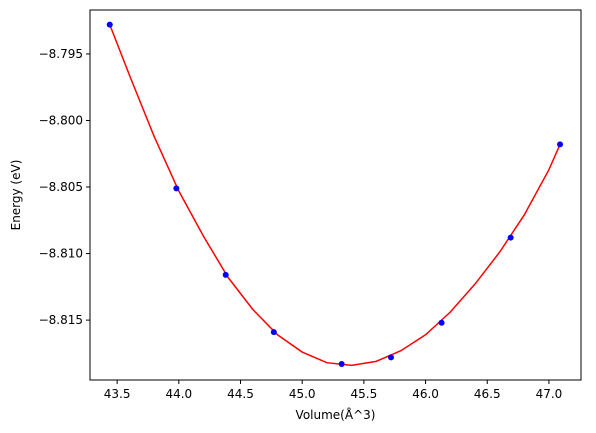 This screenshot has width=596, height=433. I want to click on x-tick-label: 43.5, so click(117, 394).